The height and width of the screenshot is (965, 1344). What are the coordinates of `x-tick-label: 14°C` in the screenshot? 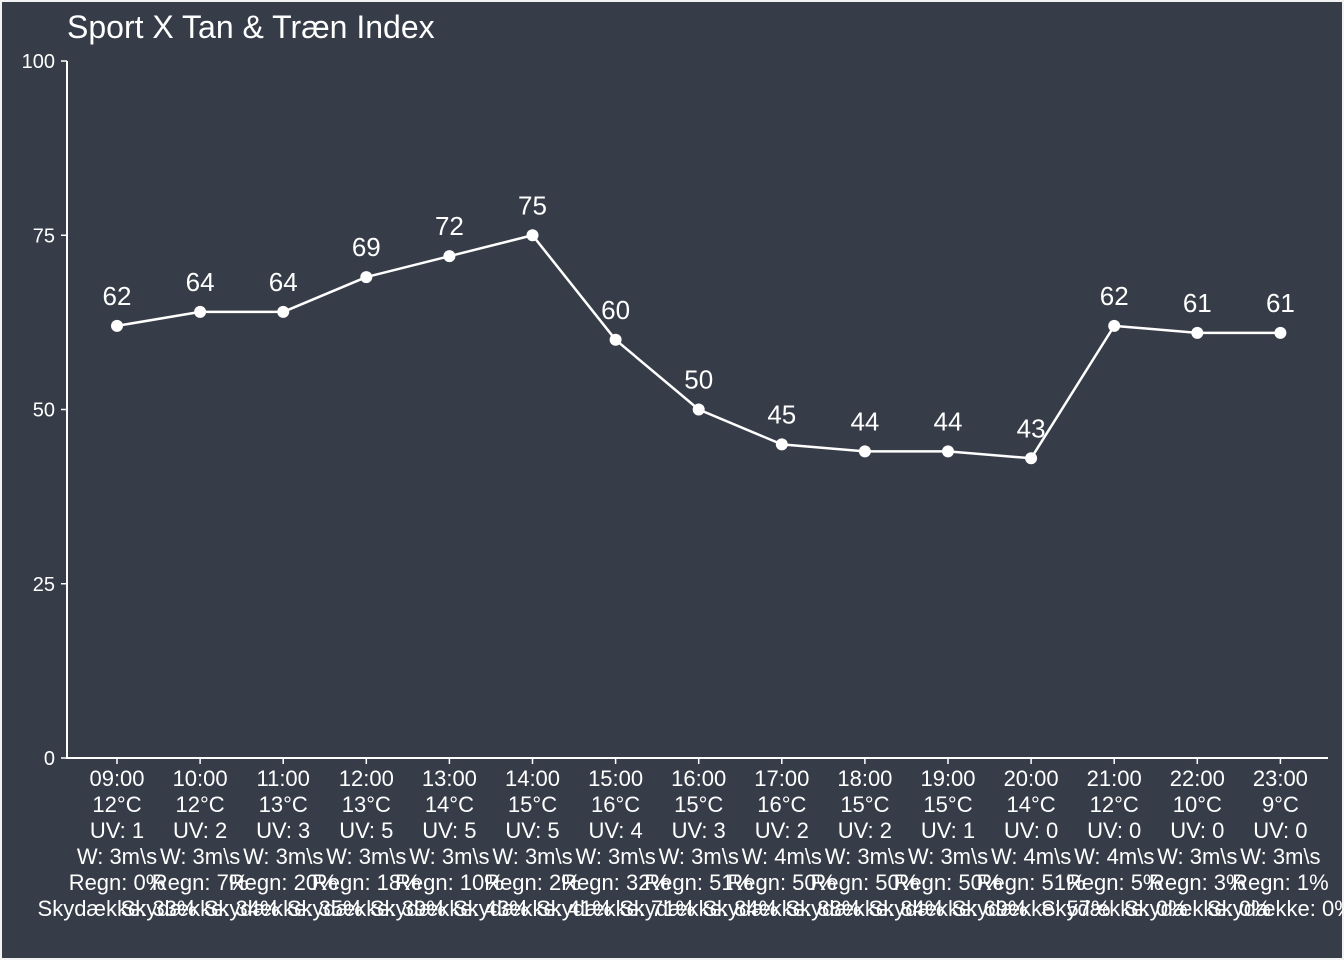 It's located at (449, 804).